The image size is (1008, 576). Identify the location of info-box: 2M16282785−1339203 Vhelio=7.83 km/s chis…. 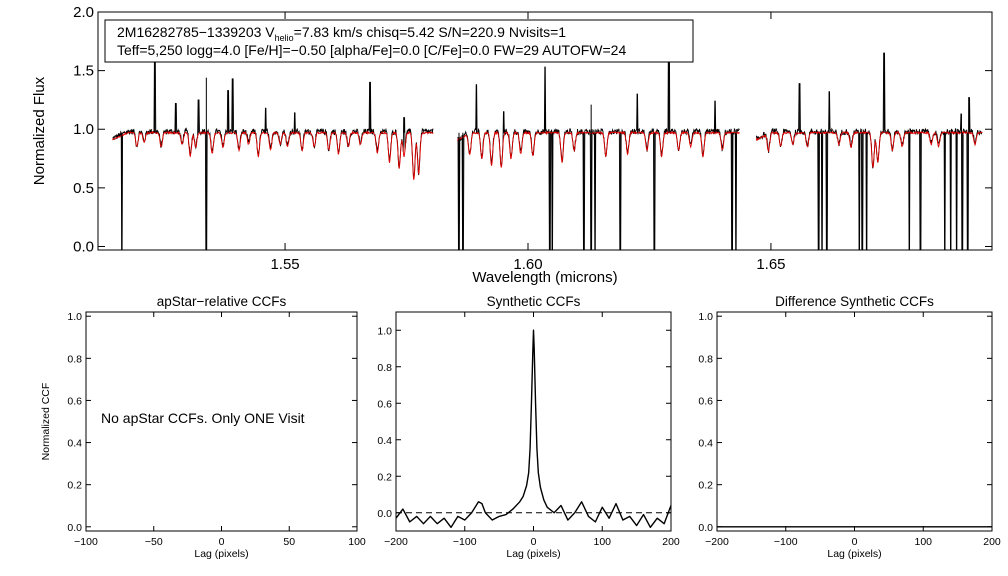
(399, 41).